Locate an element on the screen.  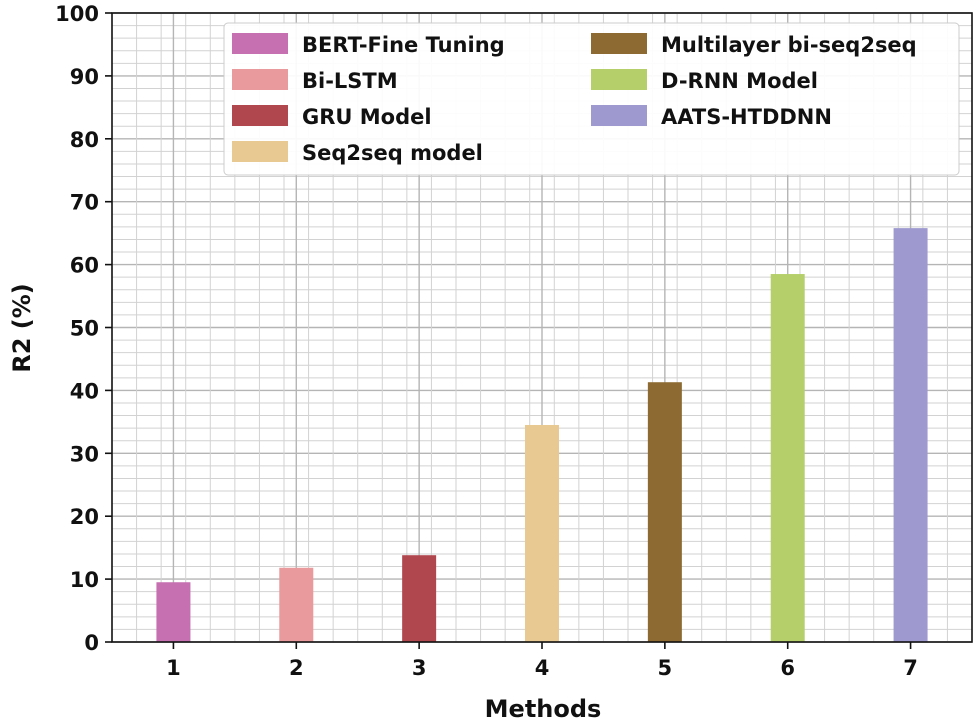
y-tick-label: 50 is located at coordinates (84, 329).